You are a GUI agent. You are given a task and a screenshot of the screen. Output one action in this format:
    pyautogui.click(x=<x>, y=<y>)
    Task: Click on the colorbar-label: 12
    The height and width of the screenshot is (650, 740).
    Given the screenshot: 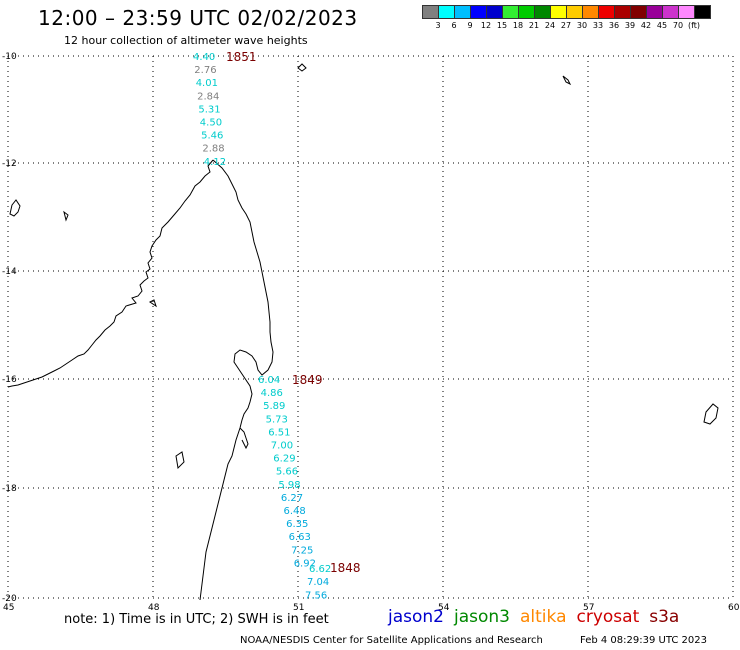 What is the action you would take?
    pyautogui.click(x=486, y=25)
    